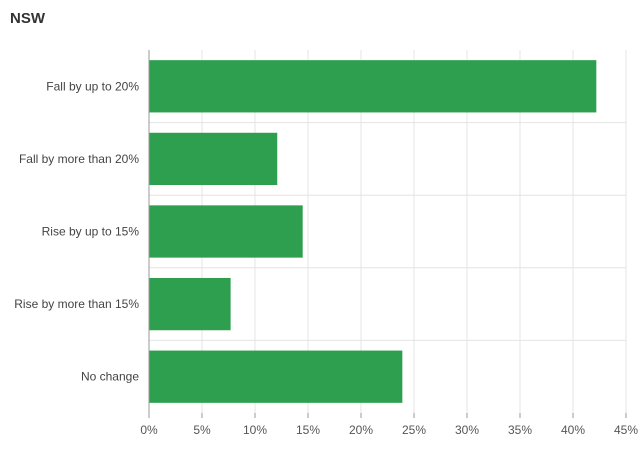 This screenshot has width=643, height=449. Describe the element at coordinates (92, 86) in the screenshot. I see `category-label: Fall by up to 20%` at that location.